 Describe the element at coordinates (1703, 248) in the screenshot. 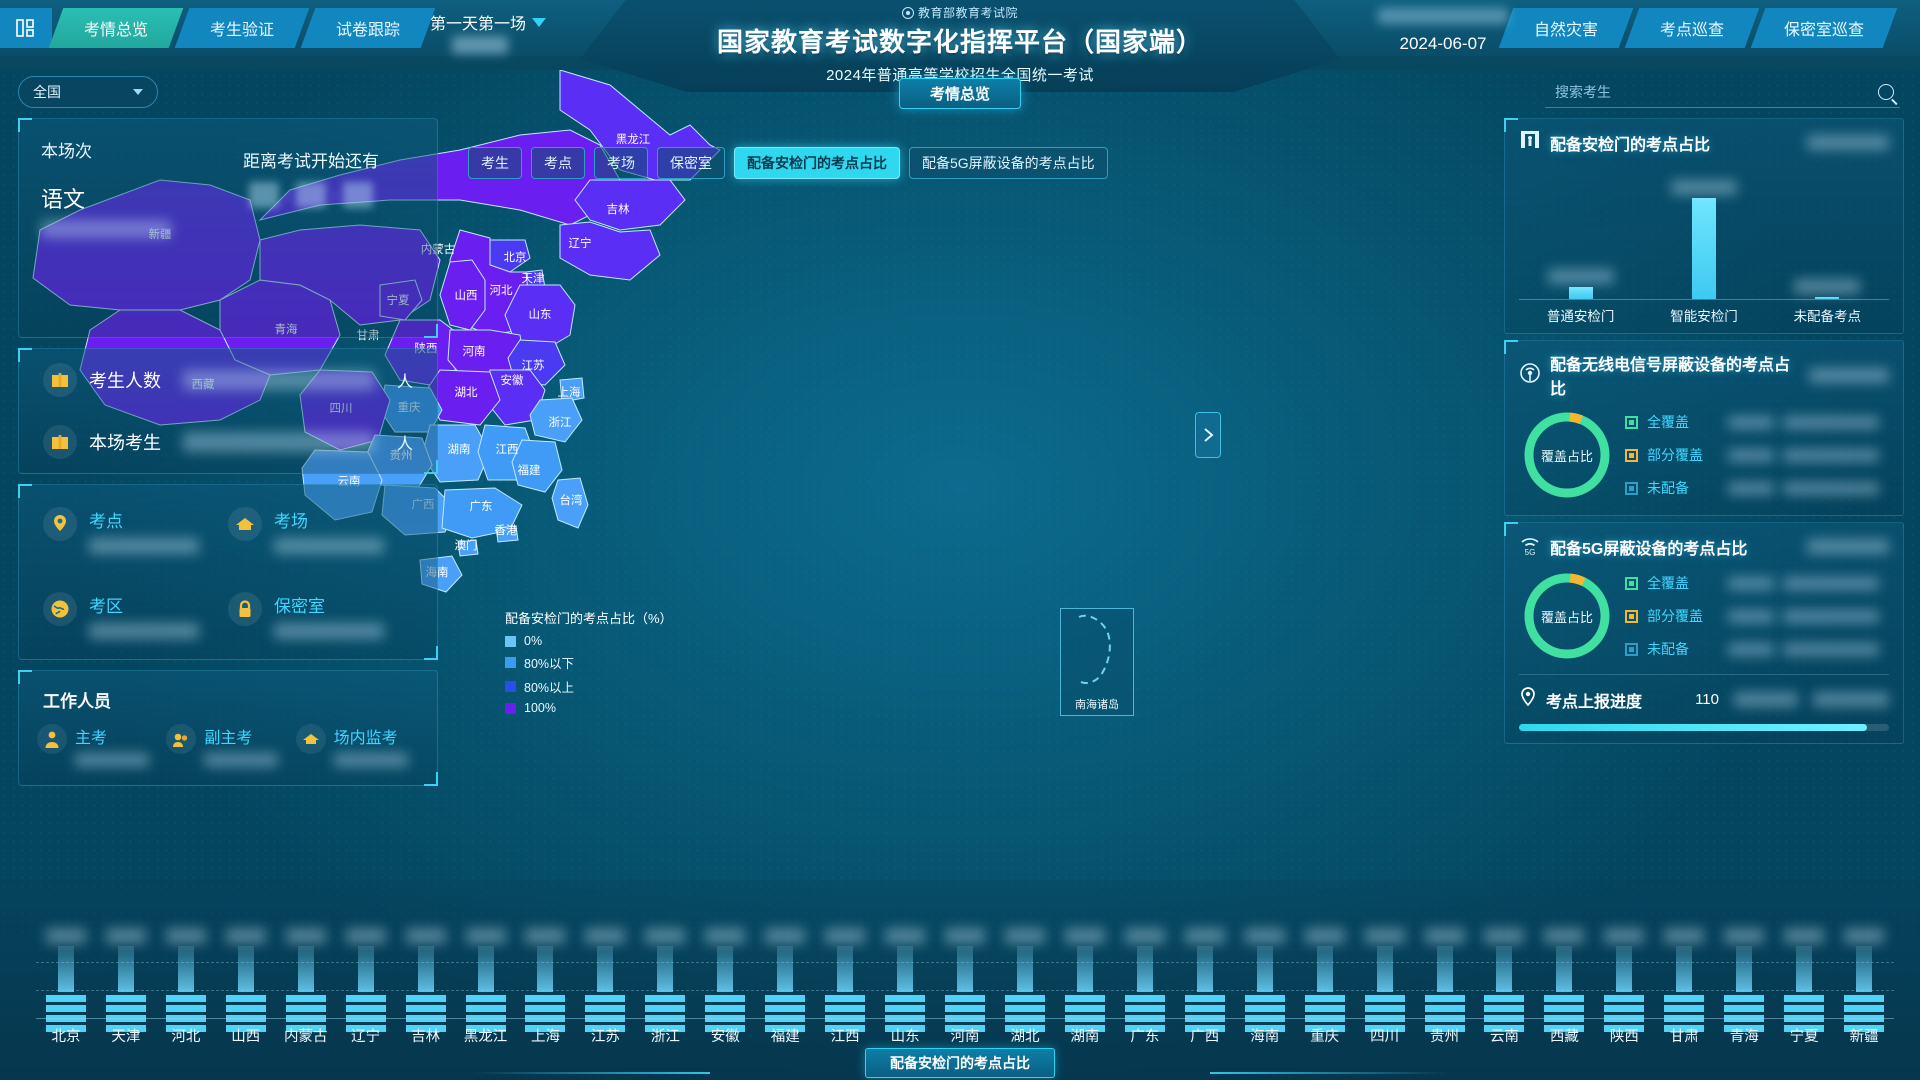

I see `bar` at that location.